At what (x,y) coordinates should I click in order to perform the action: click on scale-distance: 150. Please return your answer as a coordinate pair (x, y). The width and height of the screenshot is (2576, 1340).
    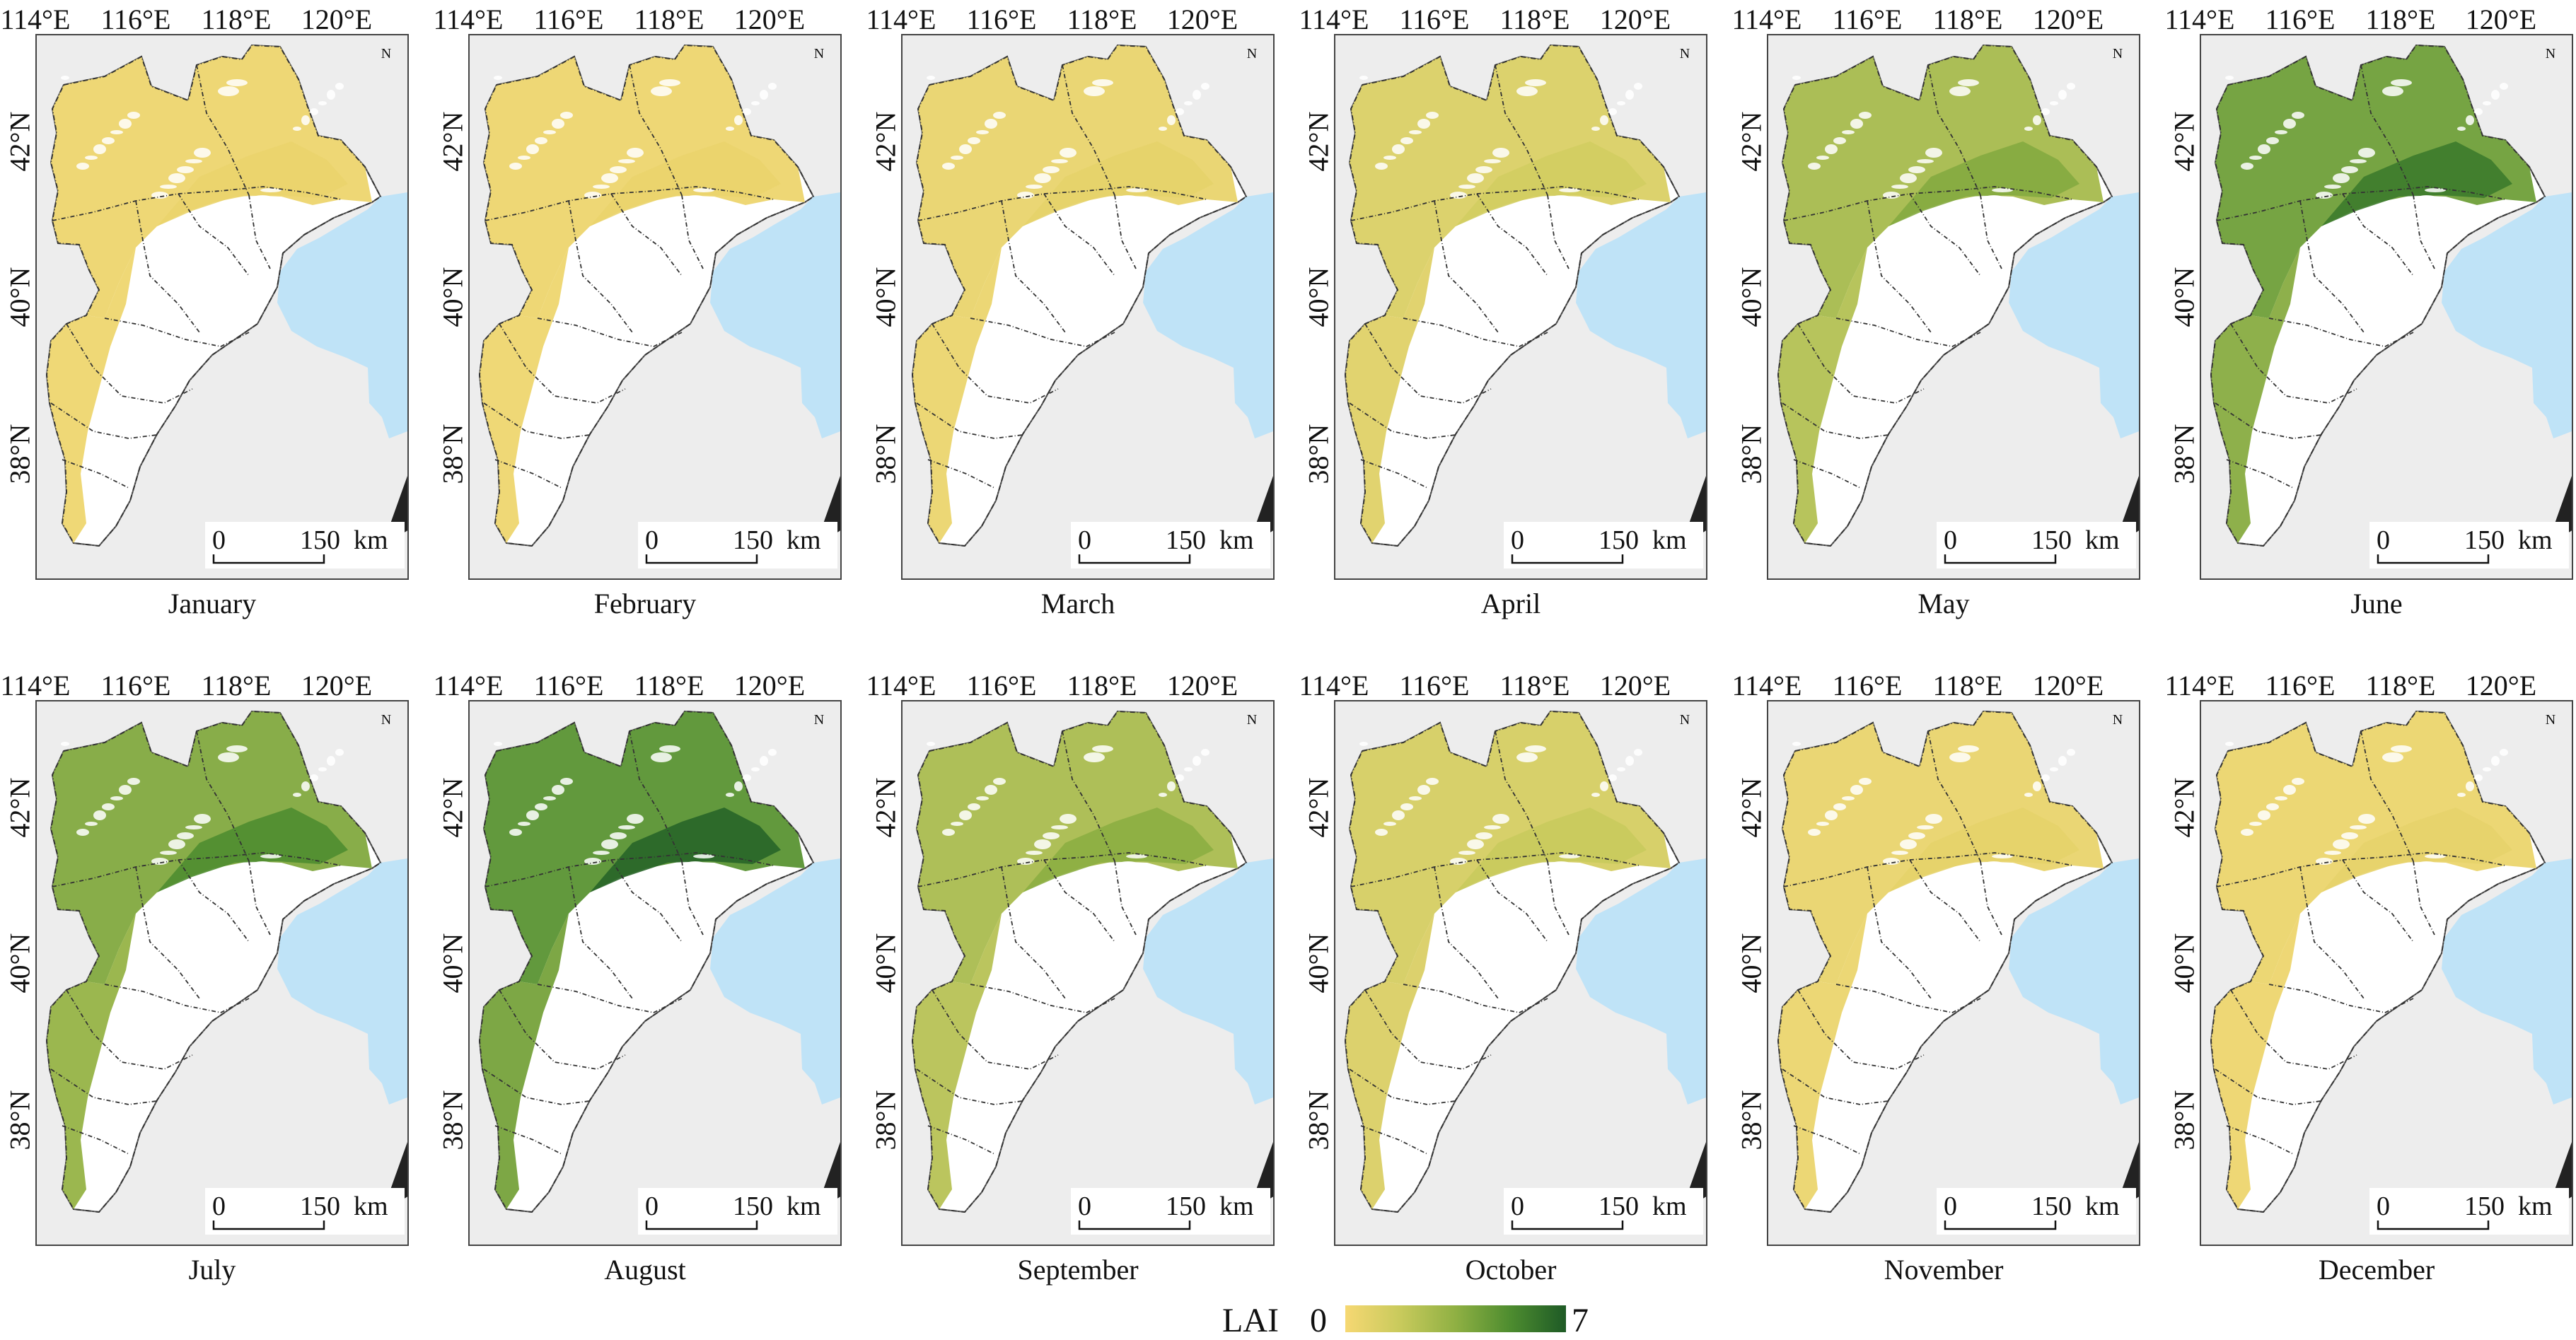
    Looking at the image, I should click on (1186, 540).